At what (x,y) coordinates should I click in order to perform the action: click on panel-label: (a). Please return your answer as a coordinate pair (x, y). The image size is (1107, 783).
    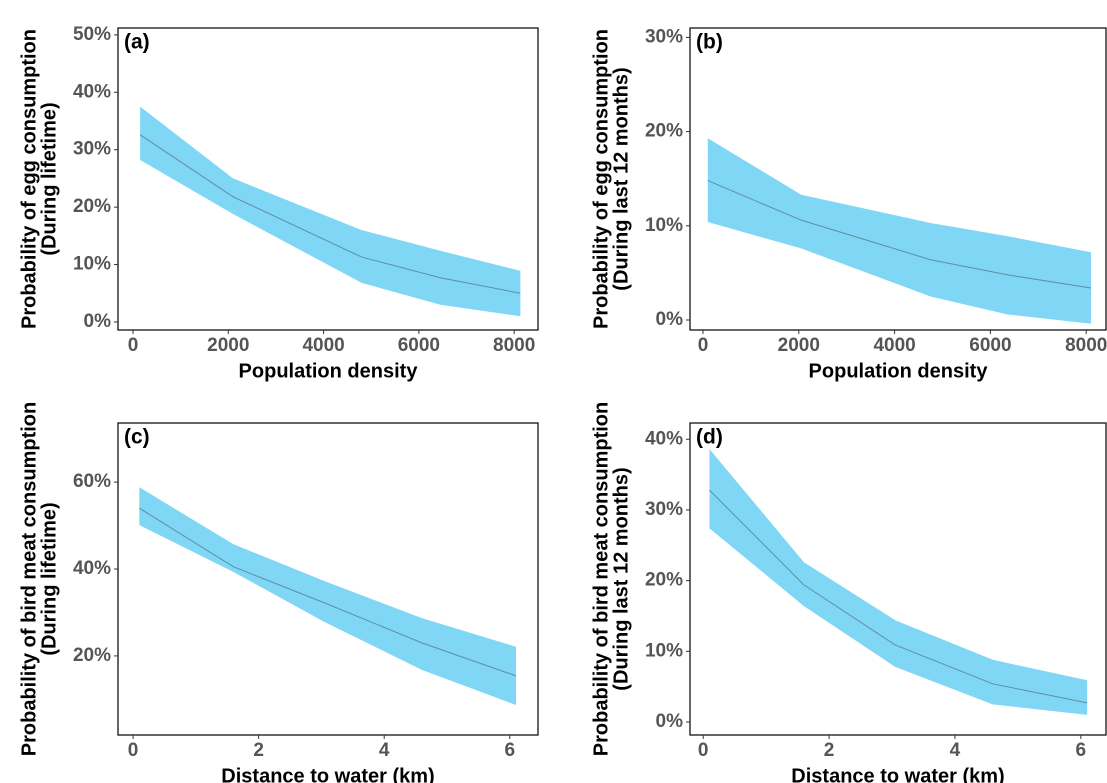
    Looking at the image, I should click on (137, 42).